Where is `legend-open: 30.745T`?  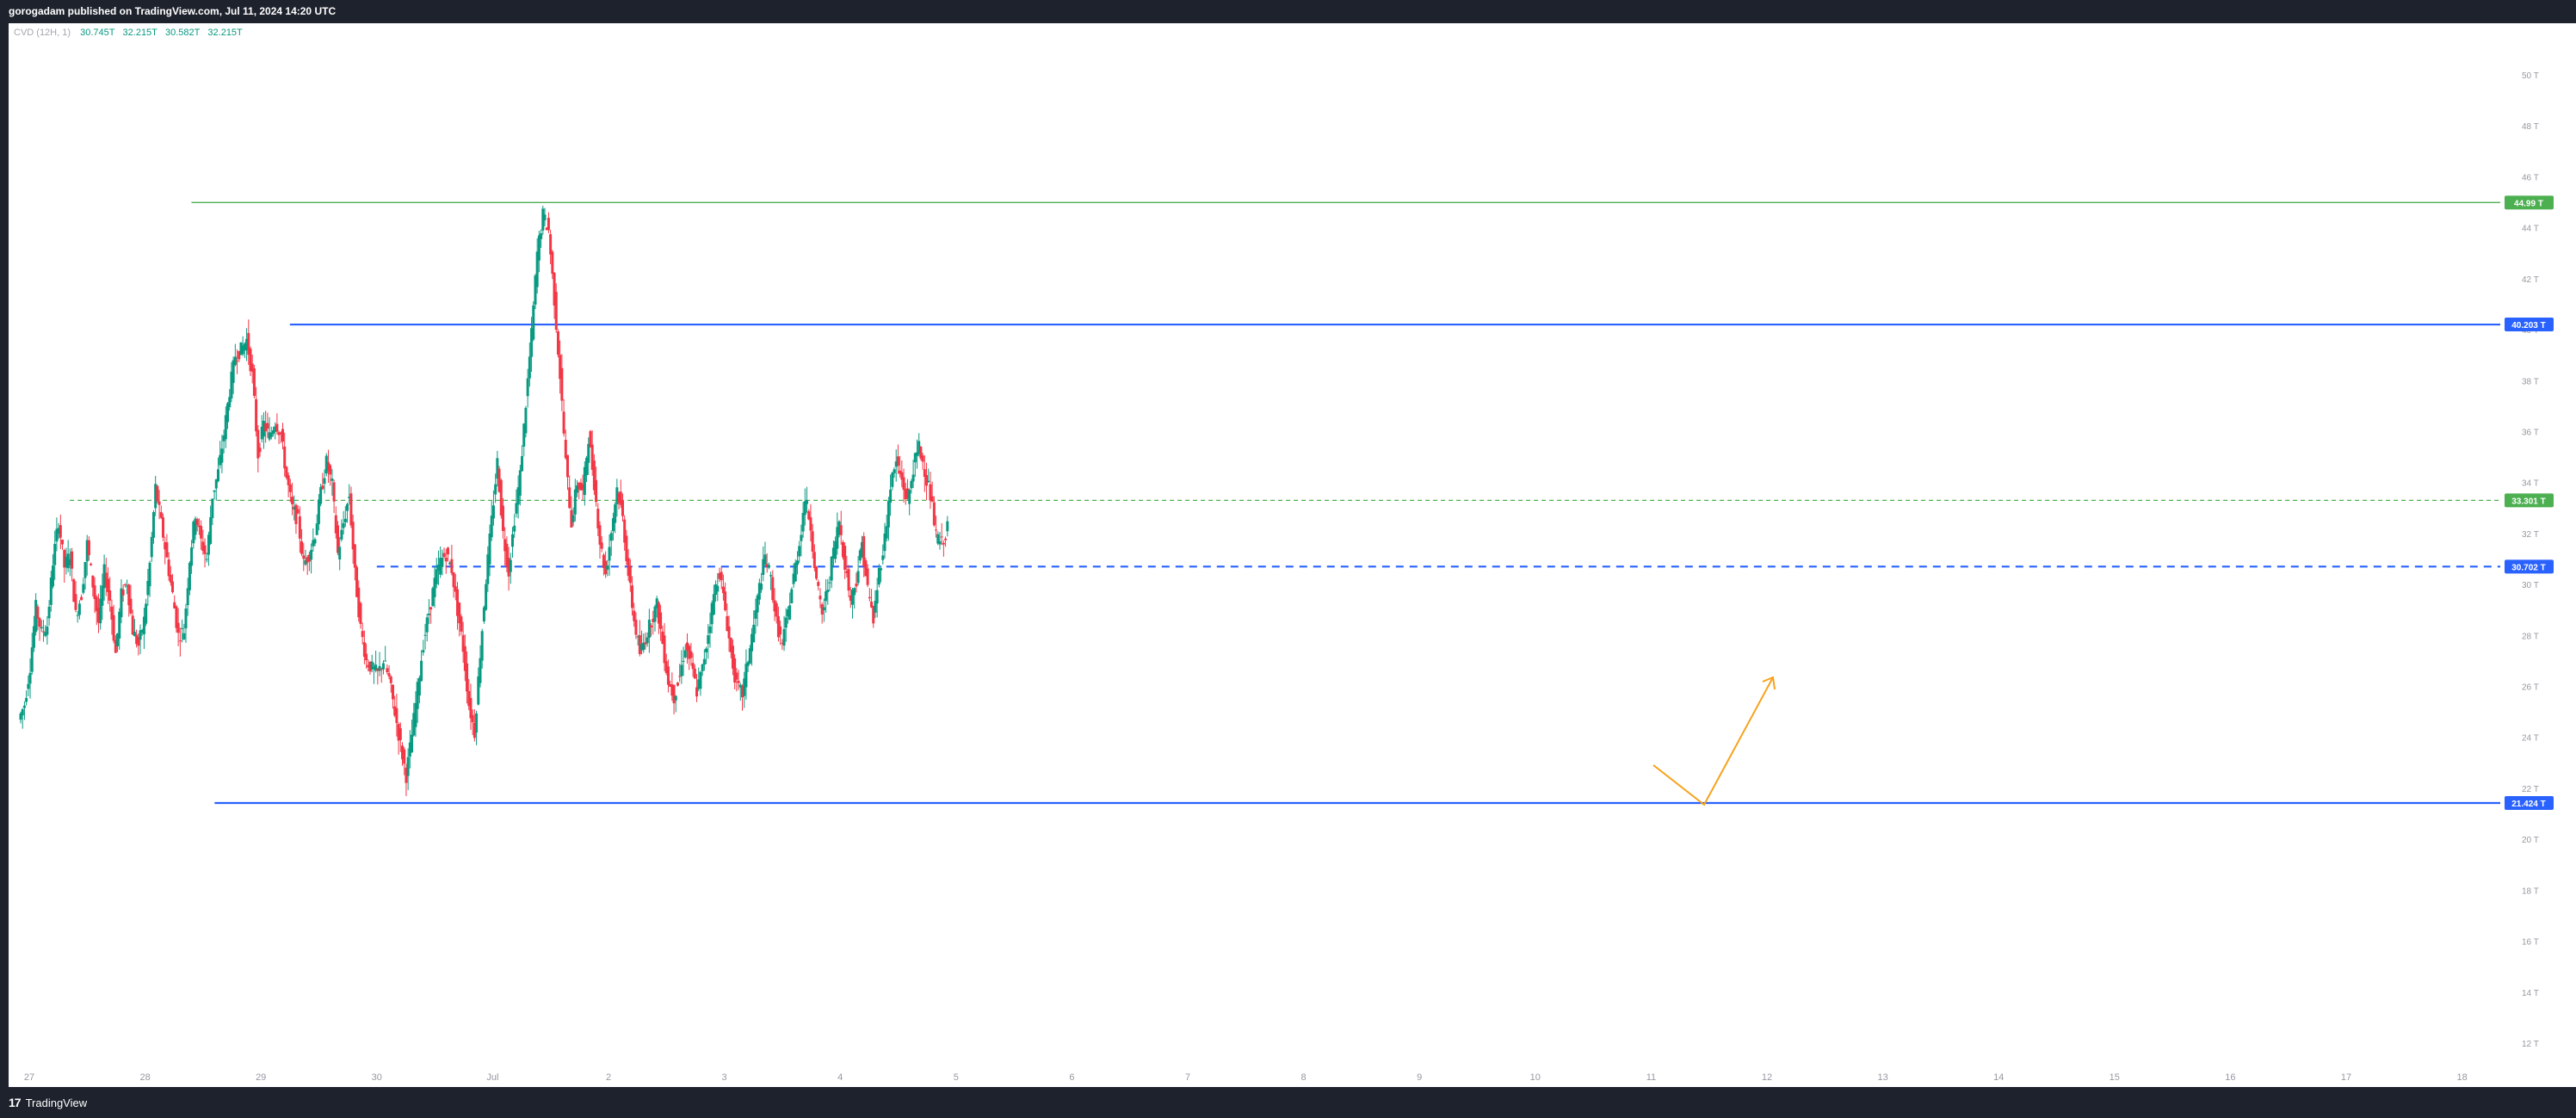
legend-open: 30.745T is located at coordinates (97, 33).